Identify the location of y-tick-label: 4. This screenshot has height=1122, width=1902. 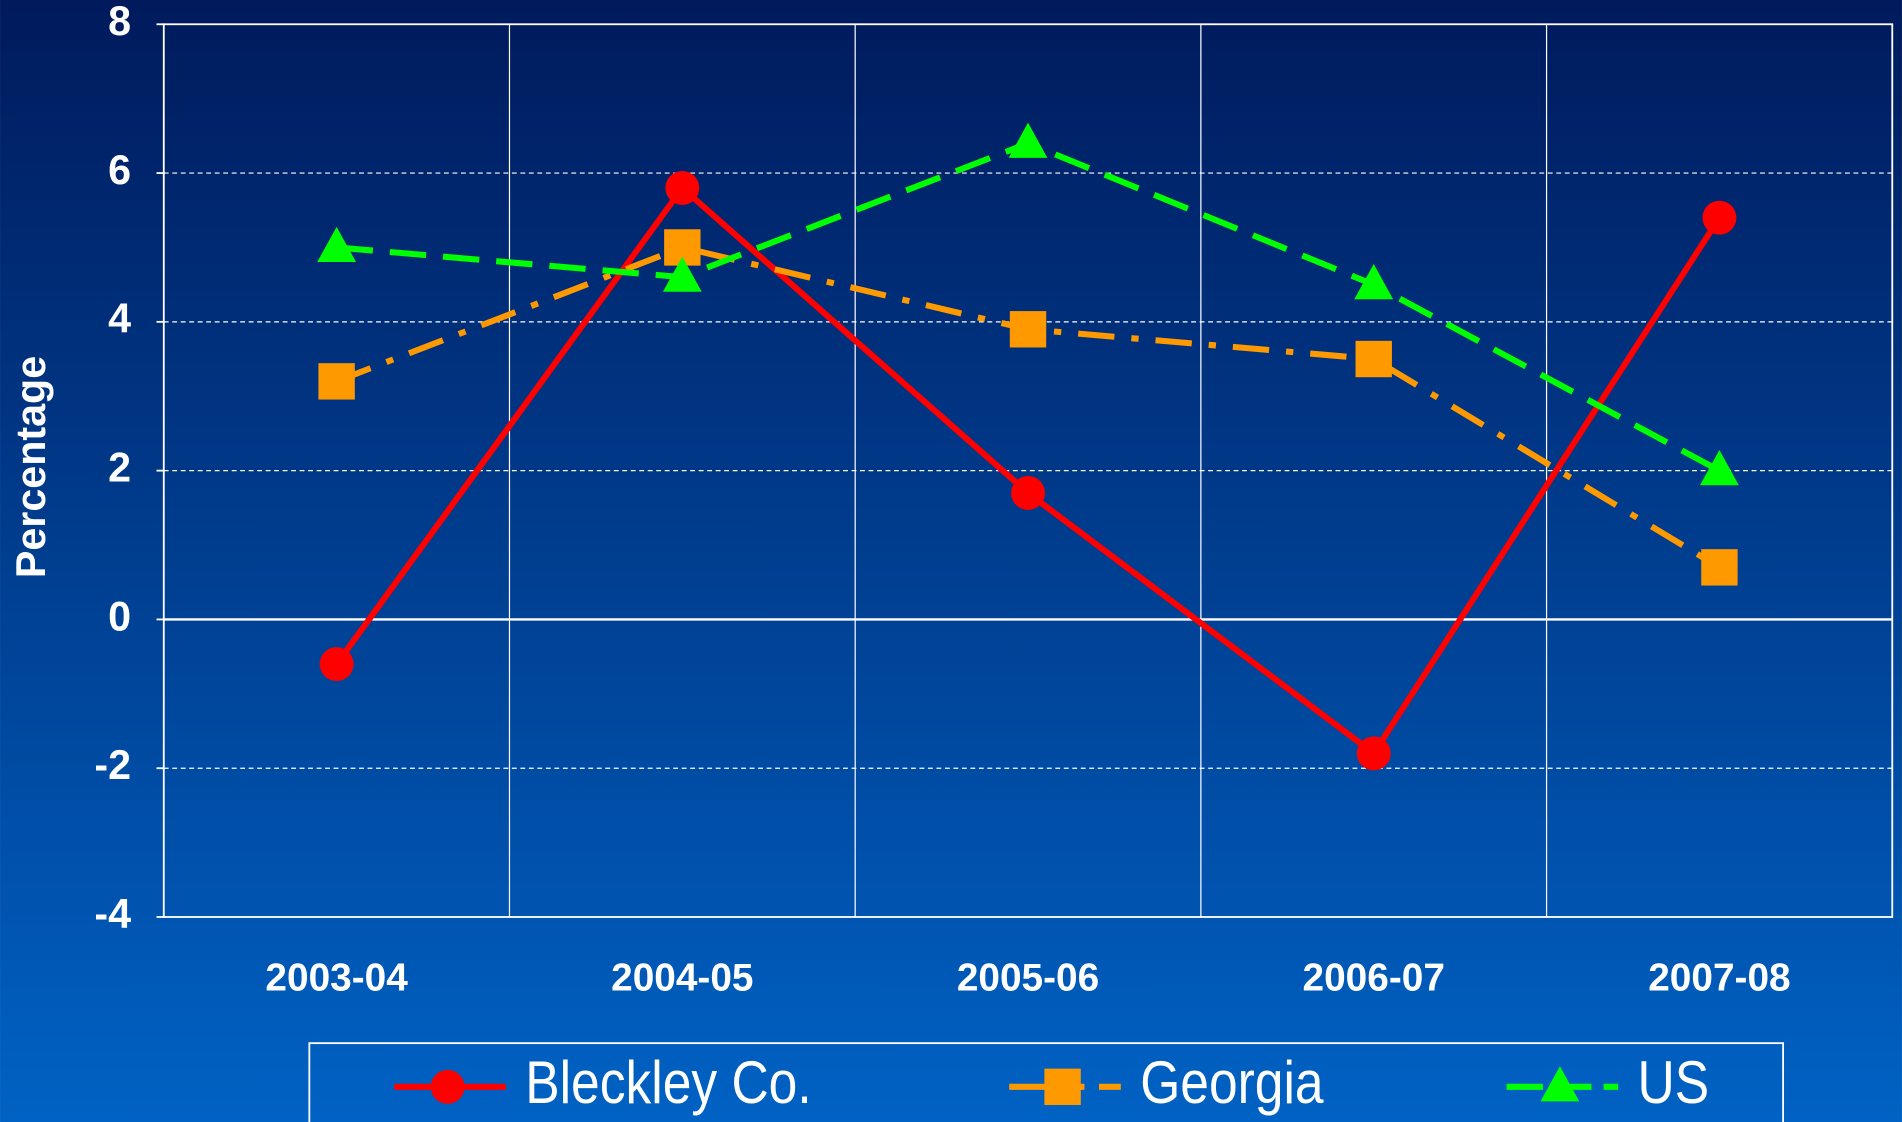
(119, 319).